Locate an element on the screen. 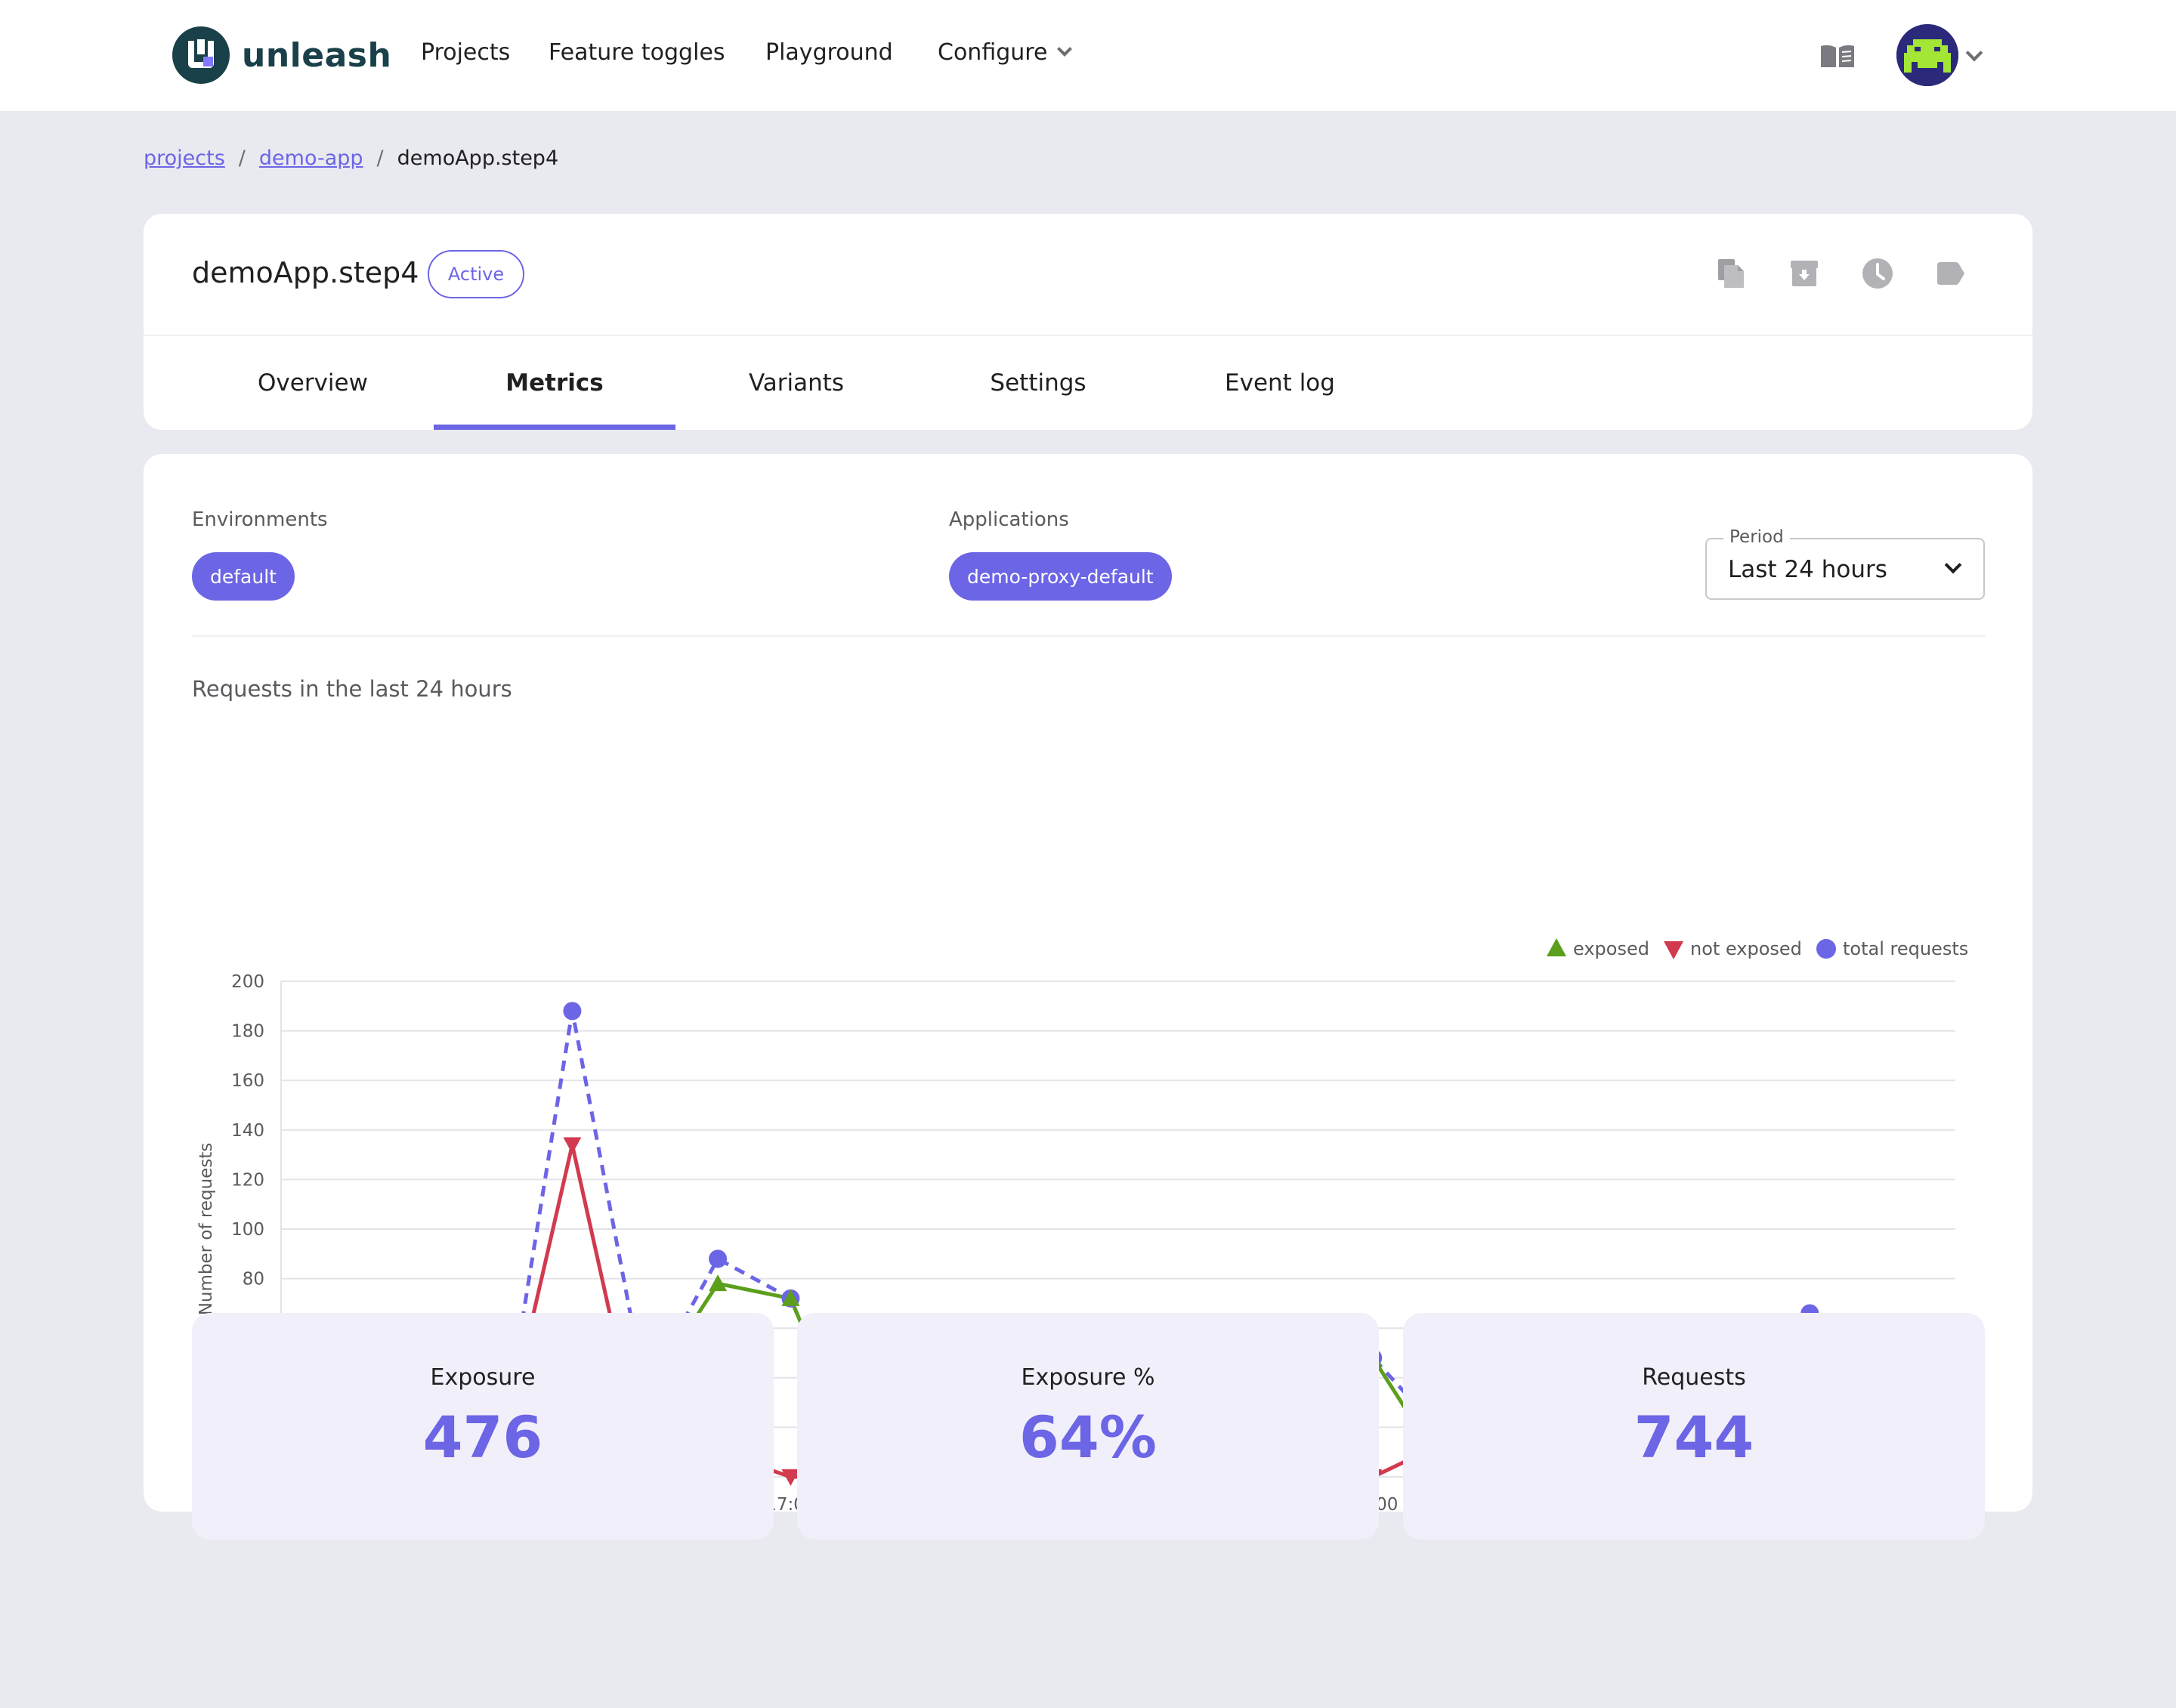  breadcrumb-current: demoApp.step4 is located at coordinates (478, 158).